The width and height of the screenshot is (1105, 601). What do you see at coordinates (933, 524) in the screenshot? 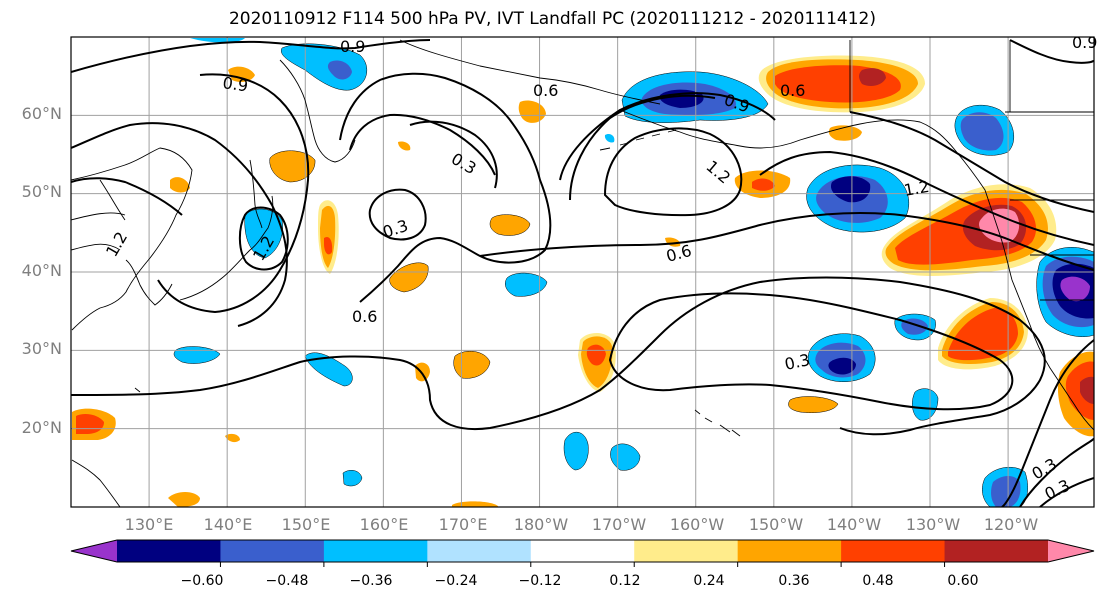
I see `lon-tick-label: 130°W` at bounding box center [933, 524].